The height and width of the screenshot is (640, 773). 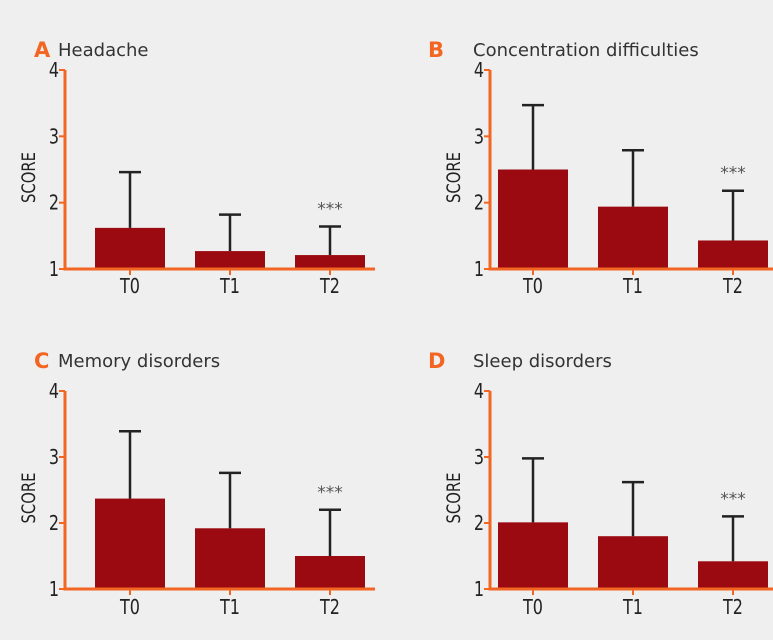 What do you see at coordinates (542, 361) in the screenshot?
I see `chart-title: Sleep disorders` at bounding box center [542, 361].